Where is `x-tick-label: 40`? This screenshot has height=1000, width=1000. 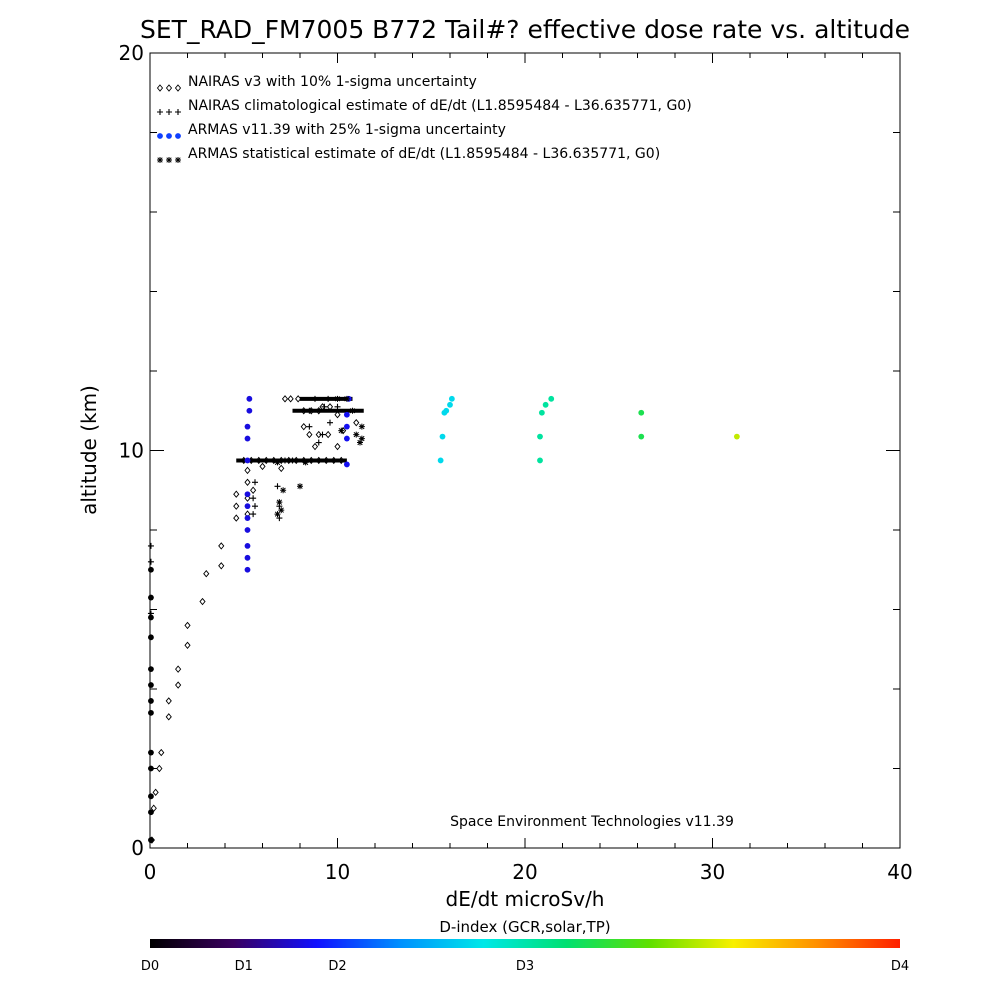
x-tick-label: 40 is located at coordinates (899, 872).